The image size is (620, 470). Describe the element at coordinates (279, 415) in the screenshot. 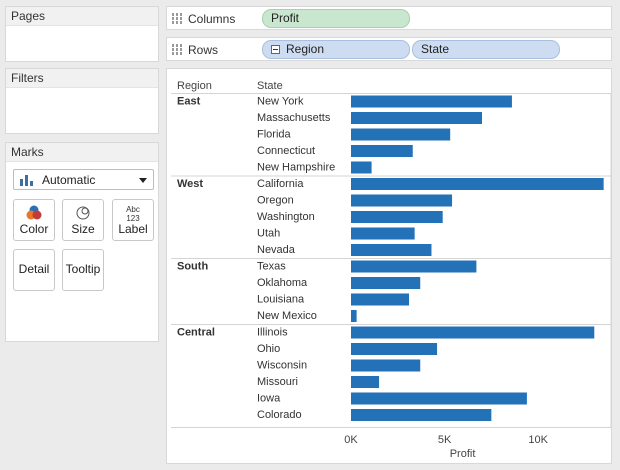

I see `state-label: Colorado` at that location.